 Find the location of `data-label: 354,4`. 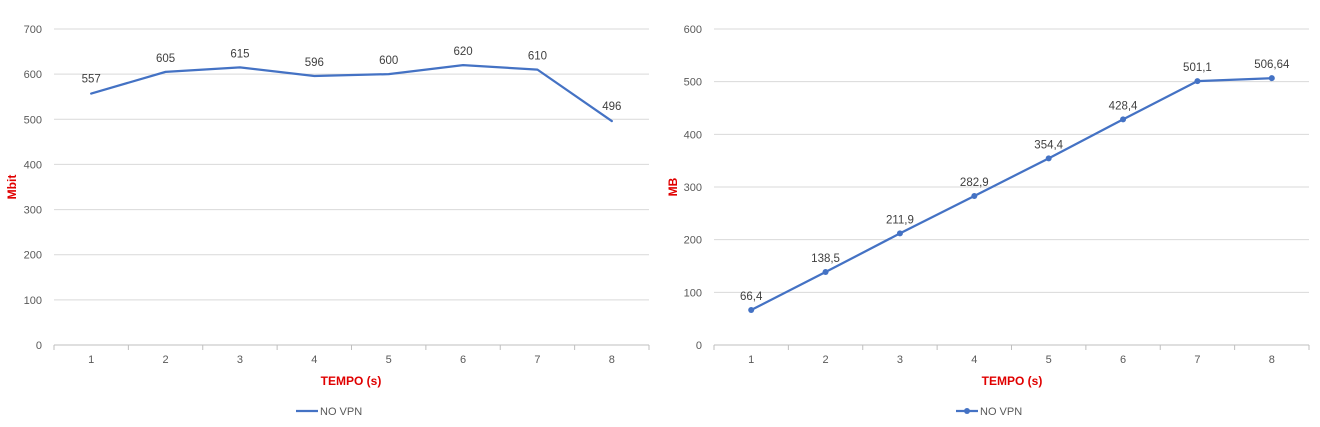

data-label: 354,4 is located at coordinates (1048, 145).